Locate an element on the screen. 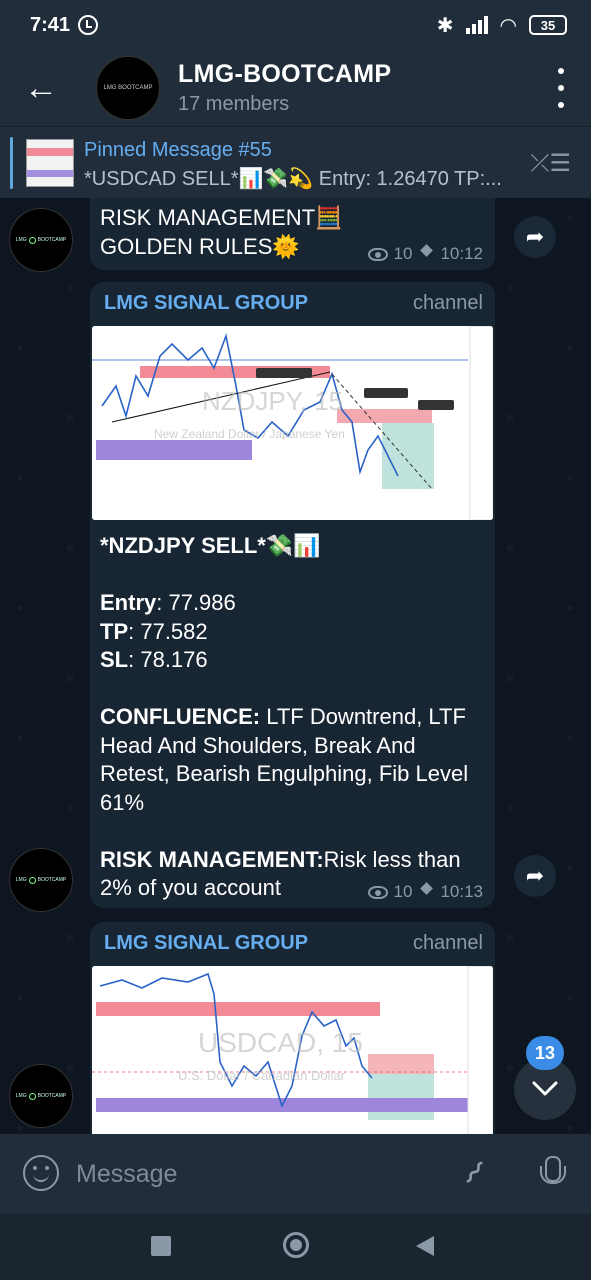  group-avatar-text: LMG BOOTCAMP is located at coordinates (128, 88).